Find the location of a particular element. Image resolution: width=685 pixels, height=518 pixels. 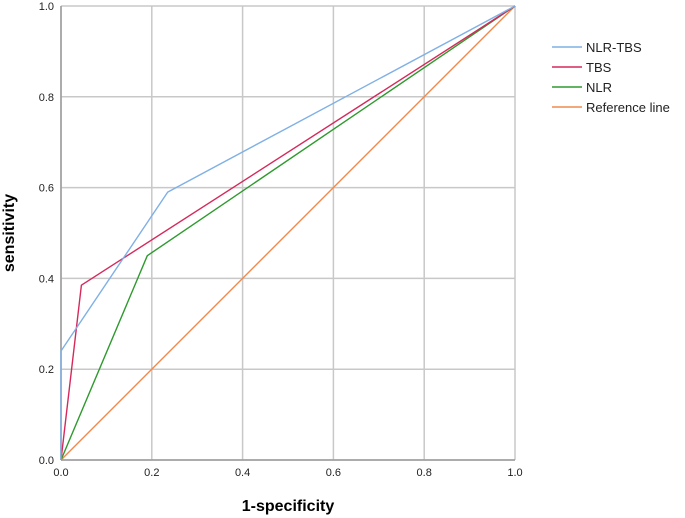

y-tick-label: 0.4 is located at coordinates (46, 279).